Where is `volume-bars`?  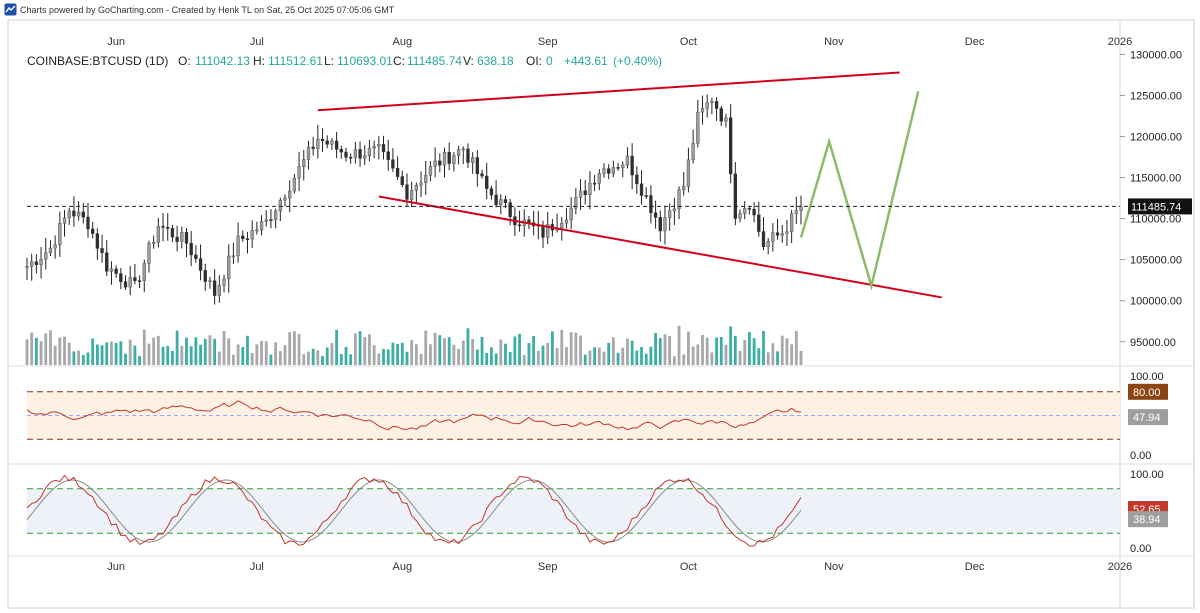
volume-bars is located at coordinates (414, 345).